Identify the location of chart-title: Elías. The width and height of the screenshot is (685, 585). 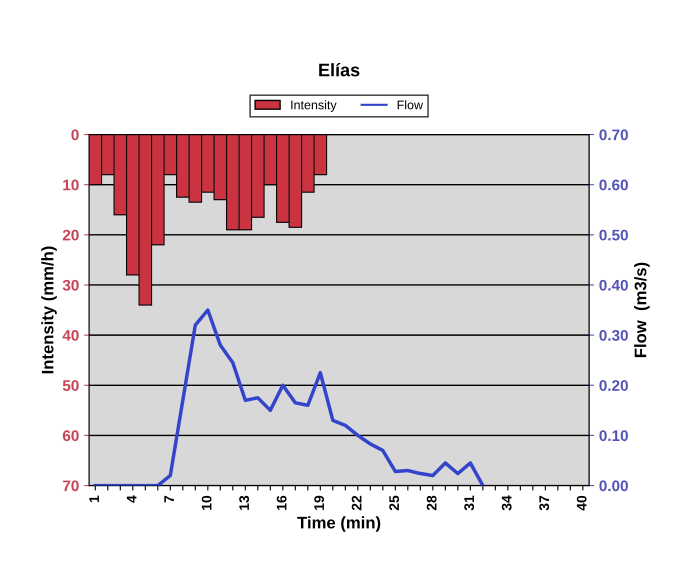
(339, 69).